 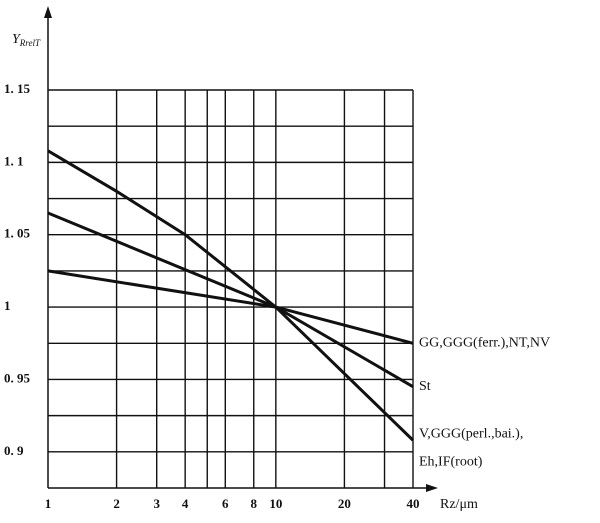 I want to click on y-axis-label-sub: RrelT, so click(x=30, y=43).